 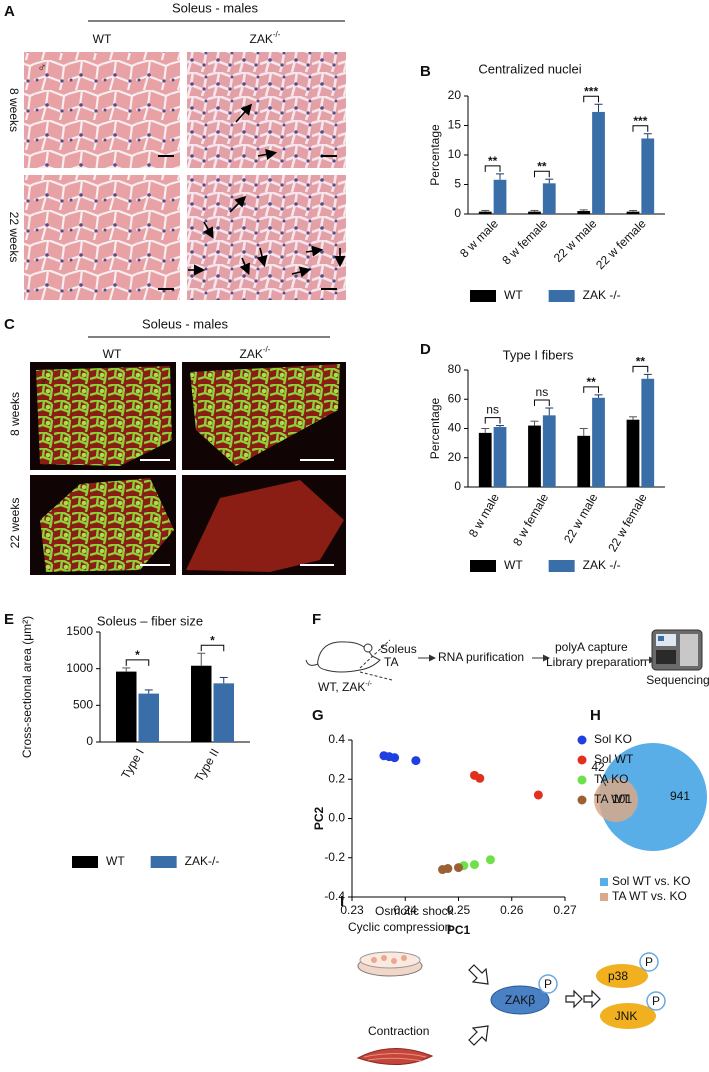 What do you see at coordinates (334, 896) in the screenshot?
I see `y-tick-label: -0.4` at bounding box center [334, 896].